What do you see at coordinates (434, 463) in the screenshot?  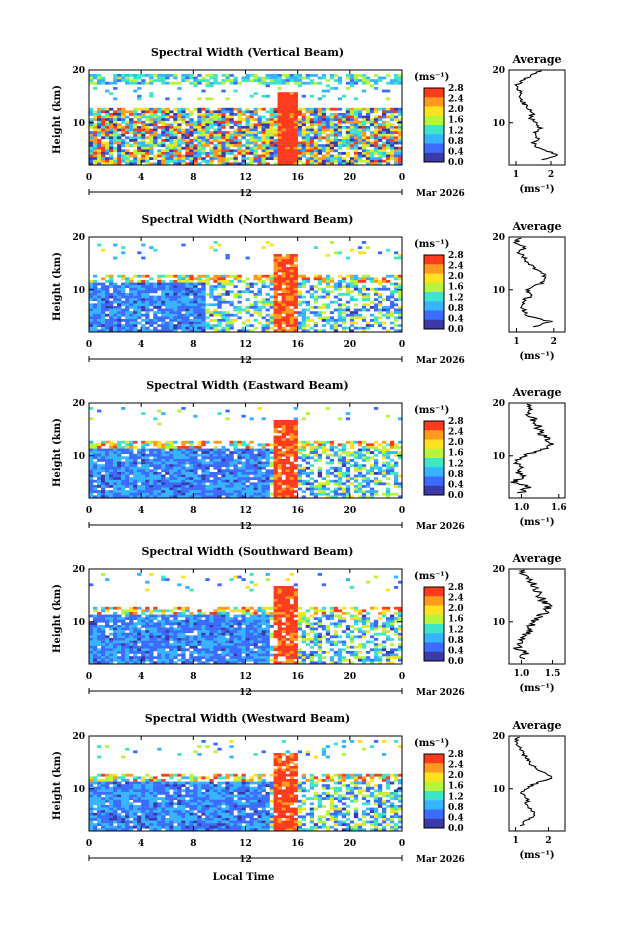 I see `colorbar-swatch` at bounding box center [434, 463].